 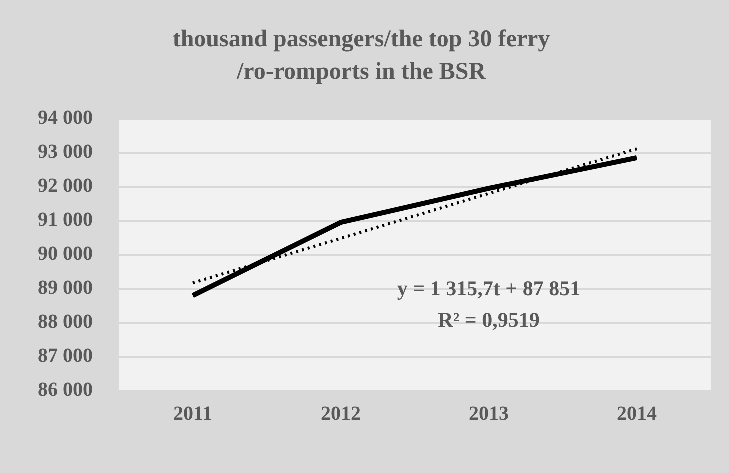 What do you see at coordinates (65, 254) in the screenshot?
I see `y-tick-label: 90 000` at bounding box center [65, 254].